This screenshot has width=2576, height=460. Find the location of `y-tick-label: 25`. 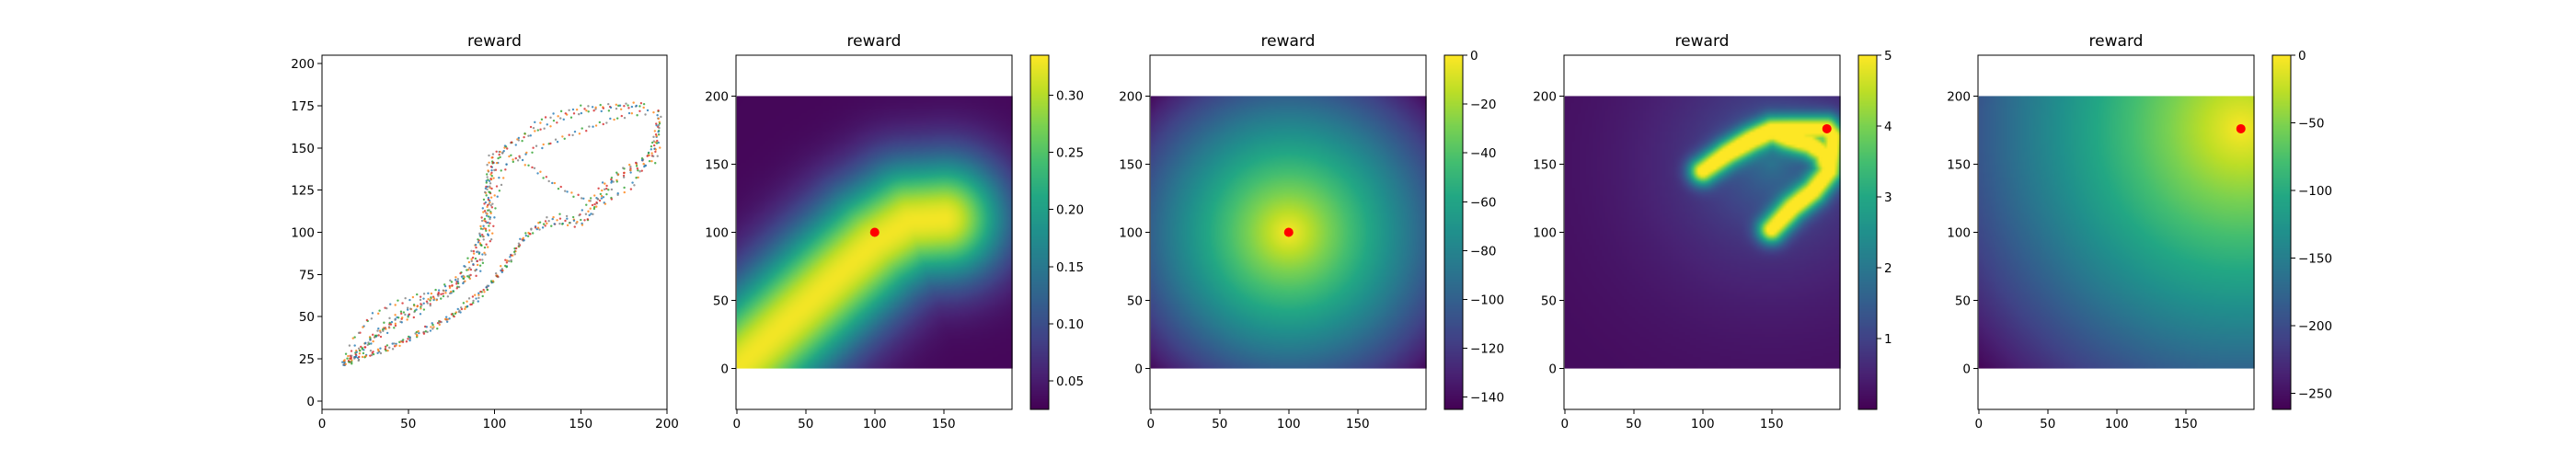

y-tick-label: 25 is located at coordinates (307, 359).